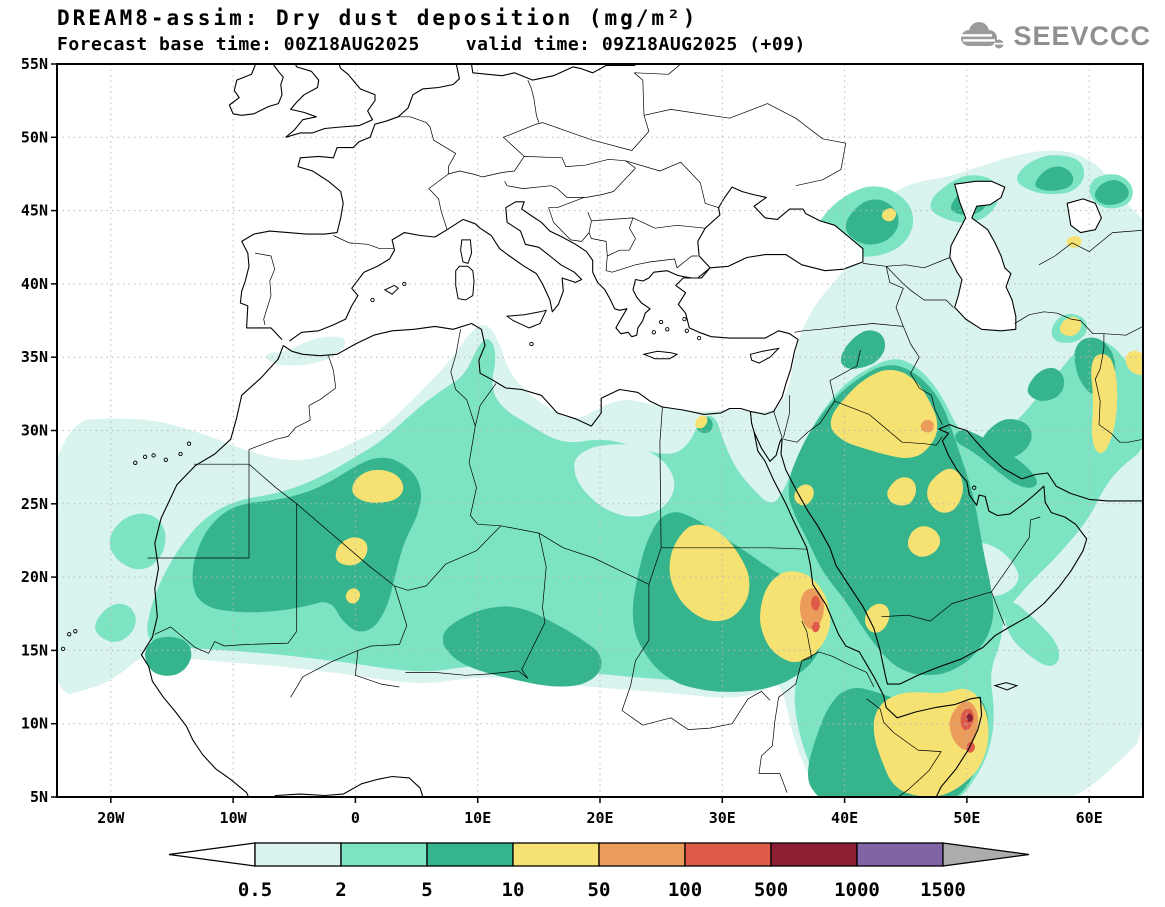 Image resolution: width=1165 pixels, height=907 pixels. Describe the element at coordinates (844, 818) in the screenshot. I see `lon-tick-label: 40E` at that location.